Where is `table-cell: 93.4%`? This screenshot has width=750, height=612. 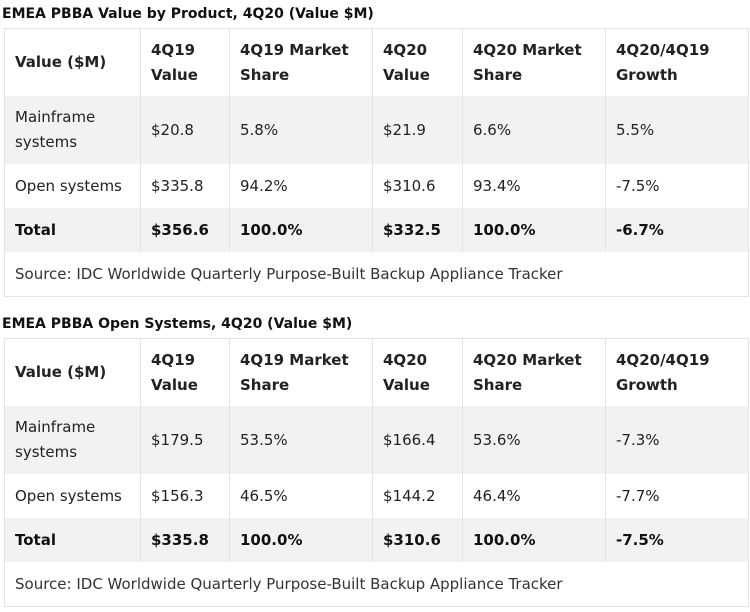 table-cell: 93.4% is located at coordinates (534, 186).